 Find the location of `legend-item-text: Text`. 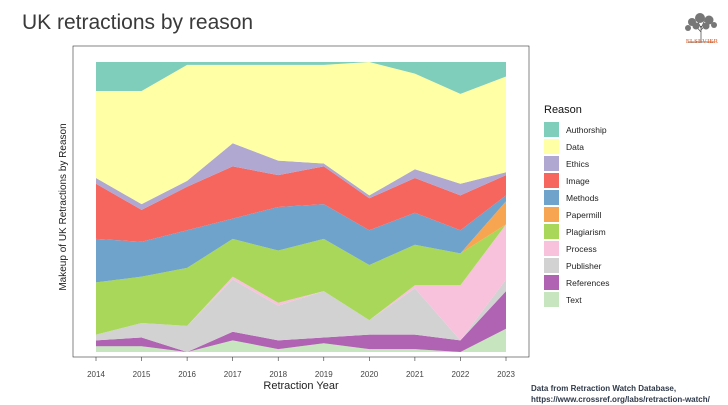

legend-item-text: Text is located at coordinates (576, 299).